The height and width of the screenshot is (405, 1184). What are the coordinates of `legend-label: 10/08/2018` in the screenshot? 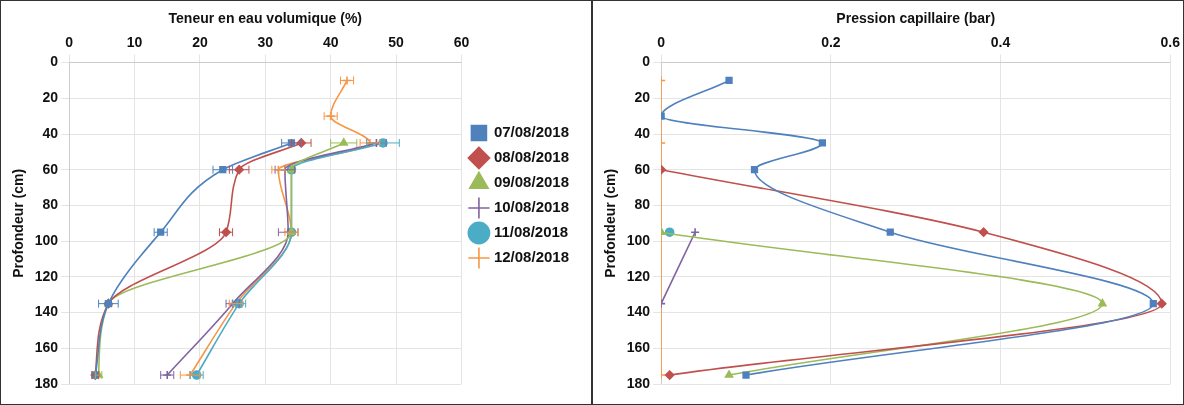 It's located at (531, 207).